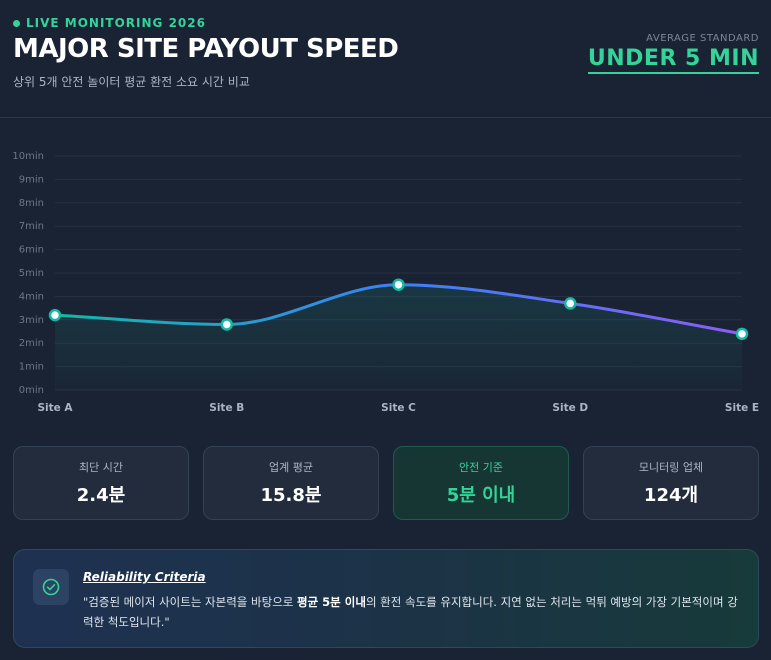  Describe the element at coordinates (673, 60) in the screenshot. I see `average-standard-value: UNDER 5 MIN` at that location.